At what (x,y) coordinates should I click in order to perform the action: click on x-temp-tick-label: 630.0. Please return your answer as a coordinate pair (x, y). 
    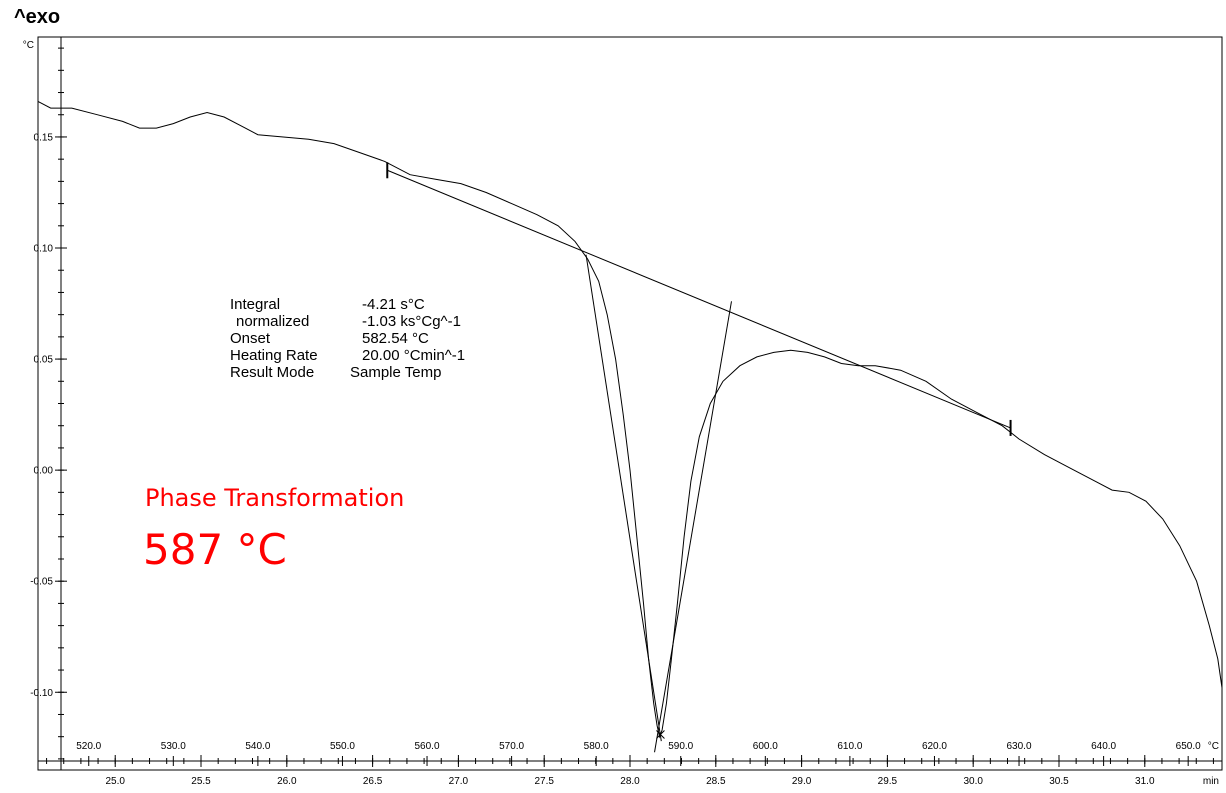
    Looking at the image, I should click on (1019, 746).